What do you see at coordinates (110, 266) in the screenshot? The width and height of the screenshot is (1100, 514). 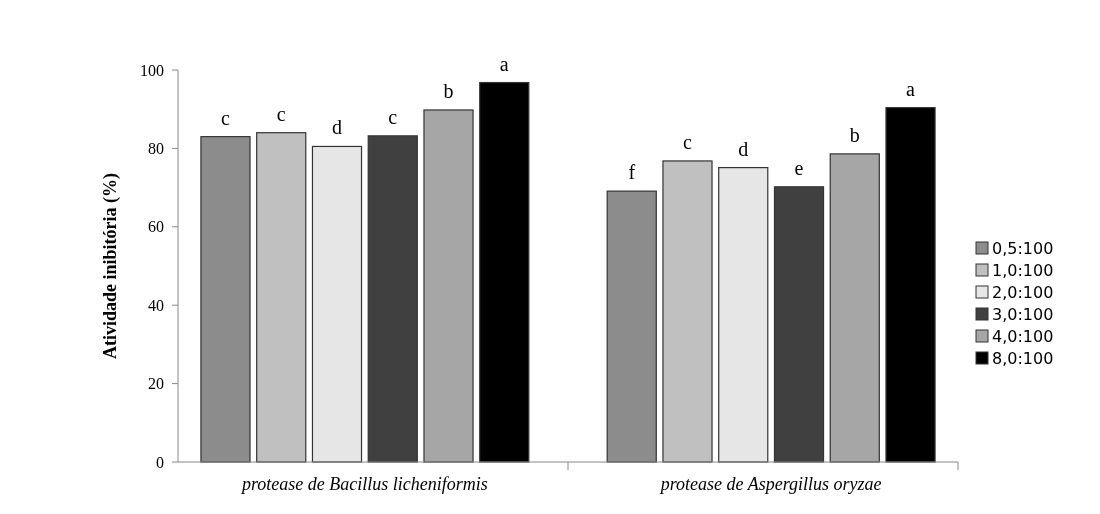 I see `y-axis-title: Atividade inibitória (%)` at bounding box center [110, 266].